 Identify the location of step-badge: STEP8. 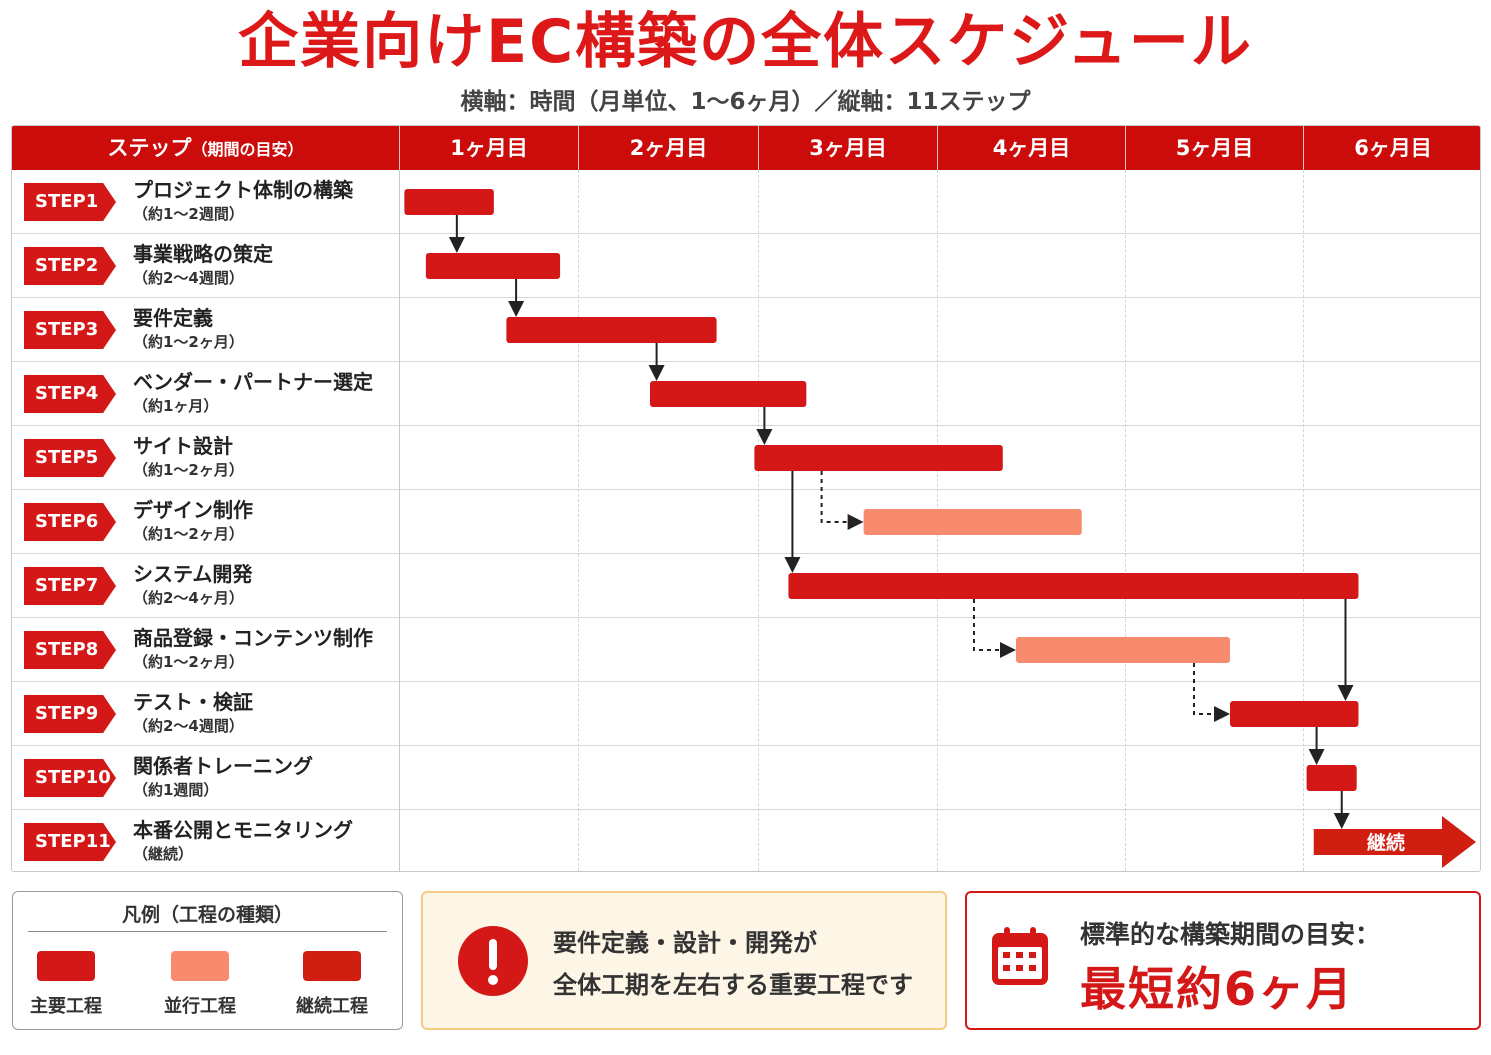
(70, 650).